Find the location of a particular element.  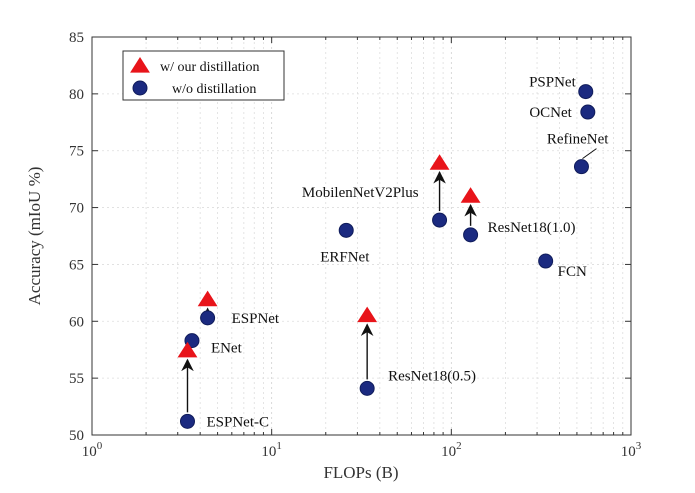

x-tick-label: 10⁰ is located at coordinates (92, 450).